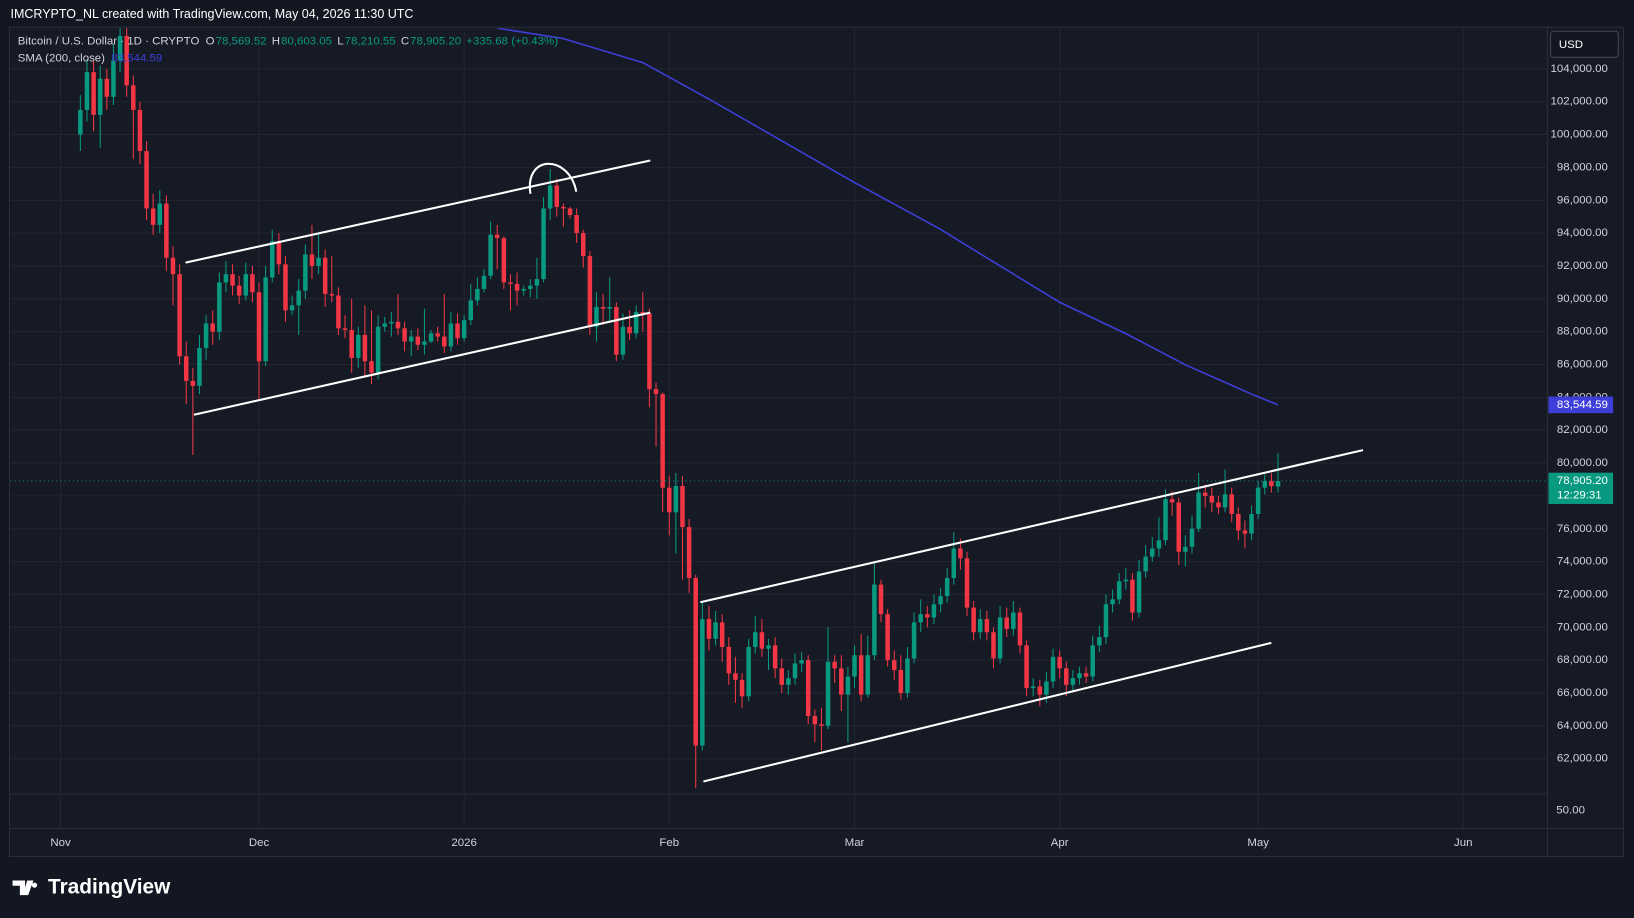 This screenshot has width=1634, height=918. Describe the element at coordinates (136, 58) in the screenshot. I see `indicator-value: 83,544.59` at that location.